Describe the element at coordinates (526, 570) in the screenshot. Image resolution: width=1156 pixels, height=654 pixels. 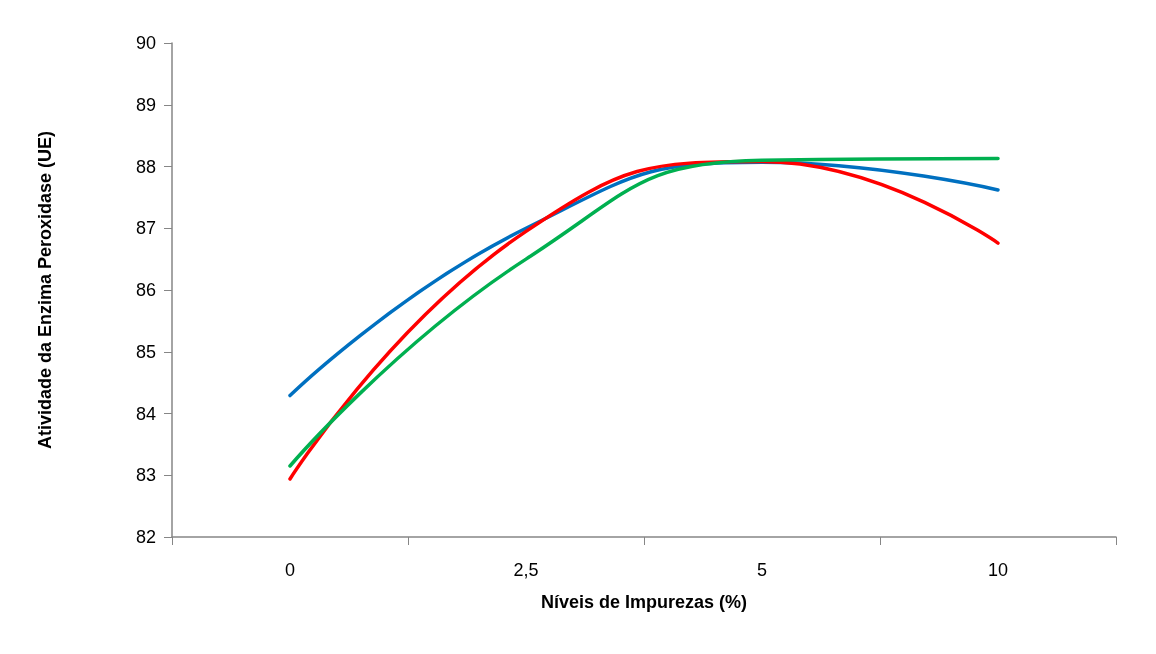
I see `x-tick-label: 2,5` at that location.